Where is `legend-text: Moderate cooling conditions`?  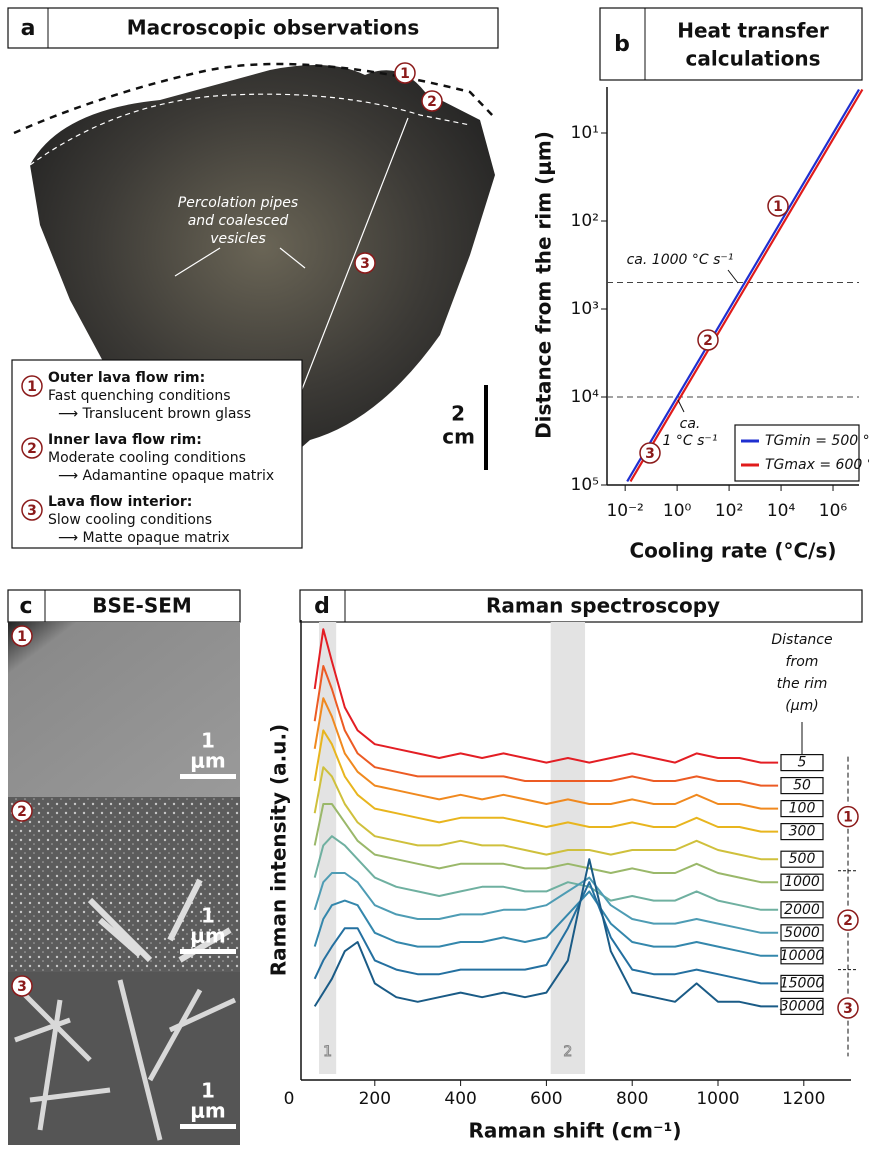 legend-text: Moderate cooling conditions is located at coordinates (147, 458).